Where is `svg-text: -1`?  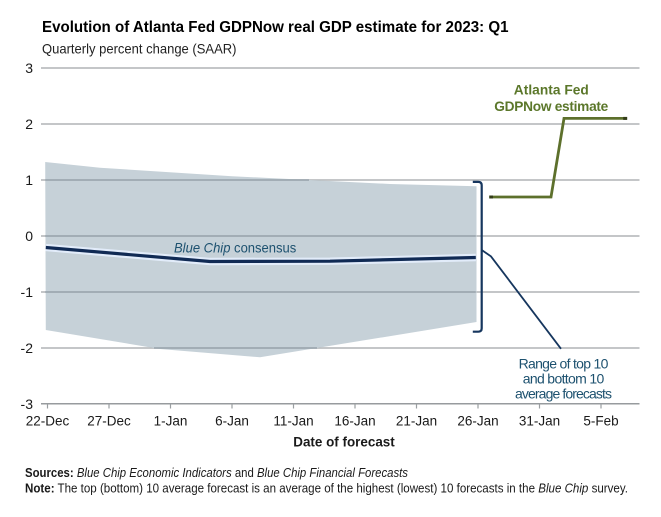 svg-text: -1 is located at coordinates (27, 292).